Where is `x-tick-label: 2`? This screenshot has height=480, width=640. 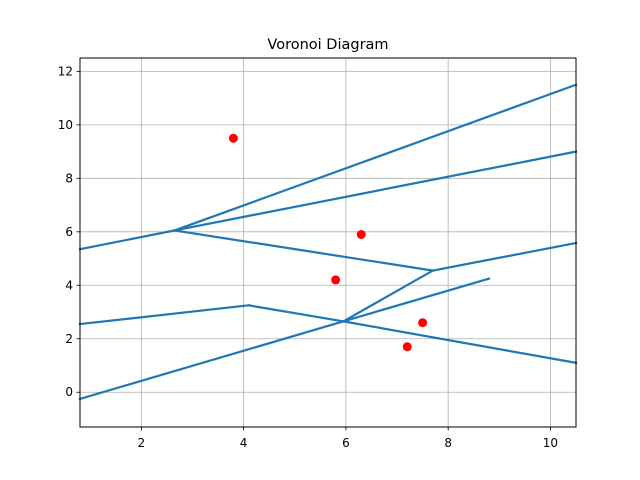
x-tick-label: 2 is located at coordinates (142, 443).